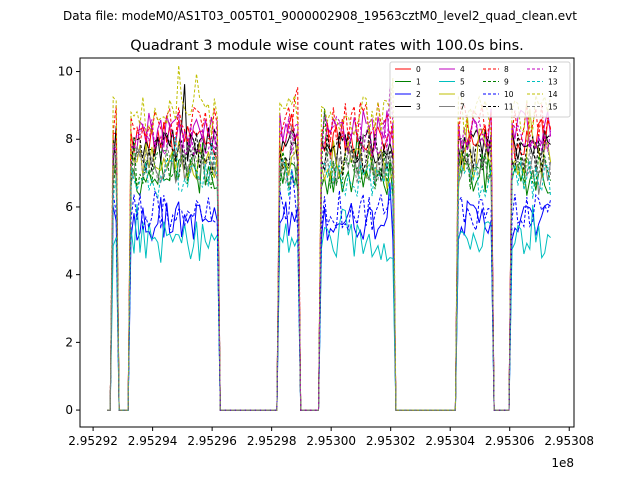 The image size is (640, 480). Describe the element at coordinates (65, 72) in the screenshot. I see `y-tick-label: 10` at that location.